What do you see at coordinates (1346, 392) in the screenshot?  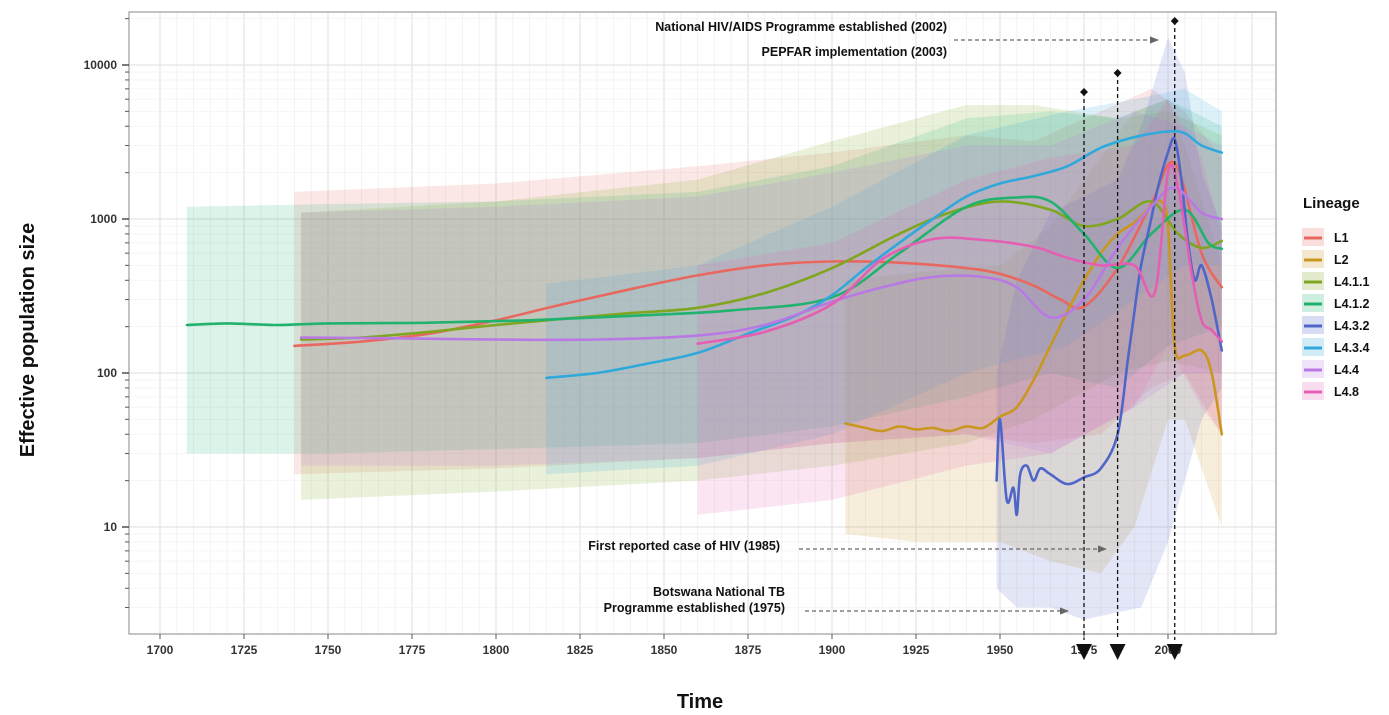 I see `legend-label-L4-8: L4.8` at bounding box center [1346, 392].